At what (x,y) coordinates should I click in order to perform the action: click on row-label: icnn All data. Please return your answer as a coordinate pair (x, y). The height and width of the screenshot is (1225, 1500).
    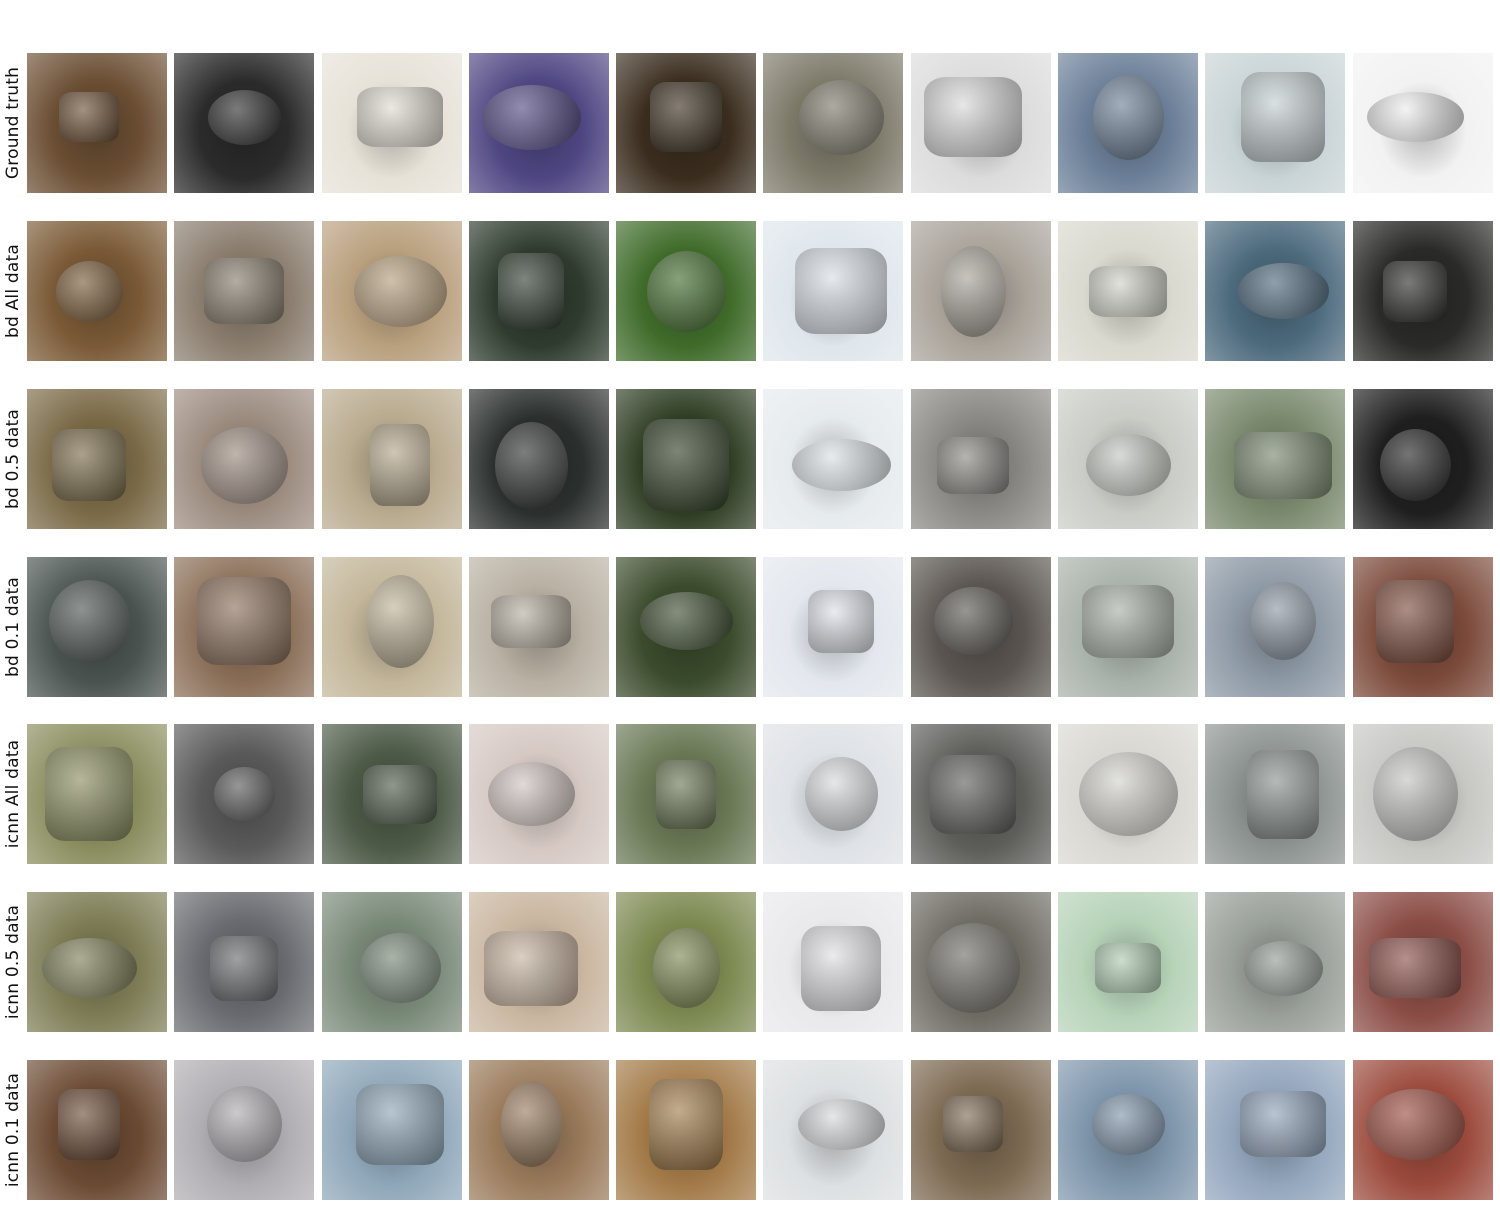
    Looking at the image, I should click on (13, 794).